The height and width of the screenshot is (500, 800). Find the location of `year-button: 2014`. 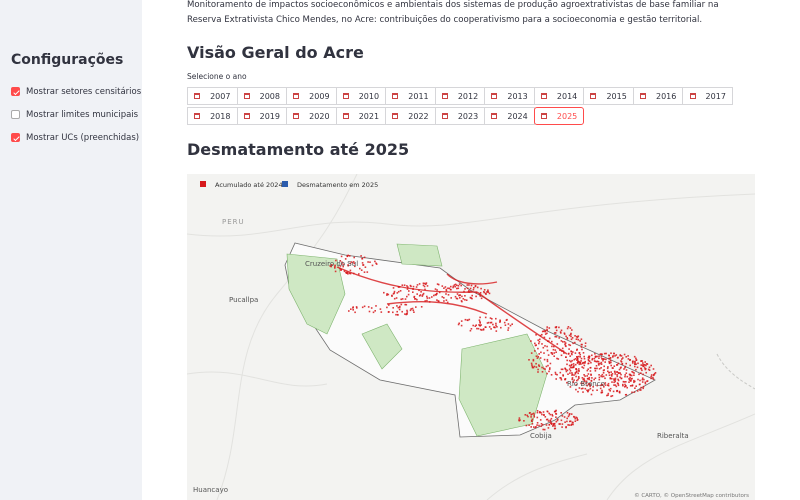

year-button: 2014 is located at coordinates (559, 96).